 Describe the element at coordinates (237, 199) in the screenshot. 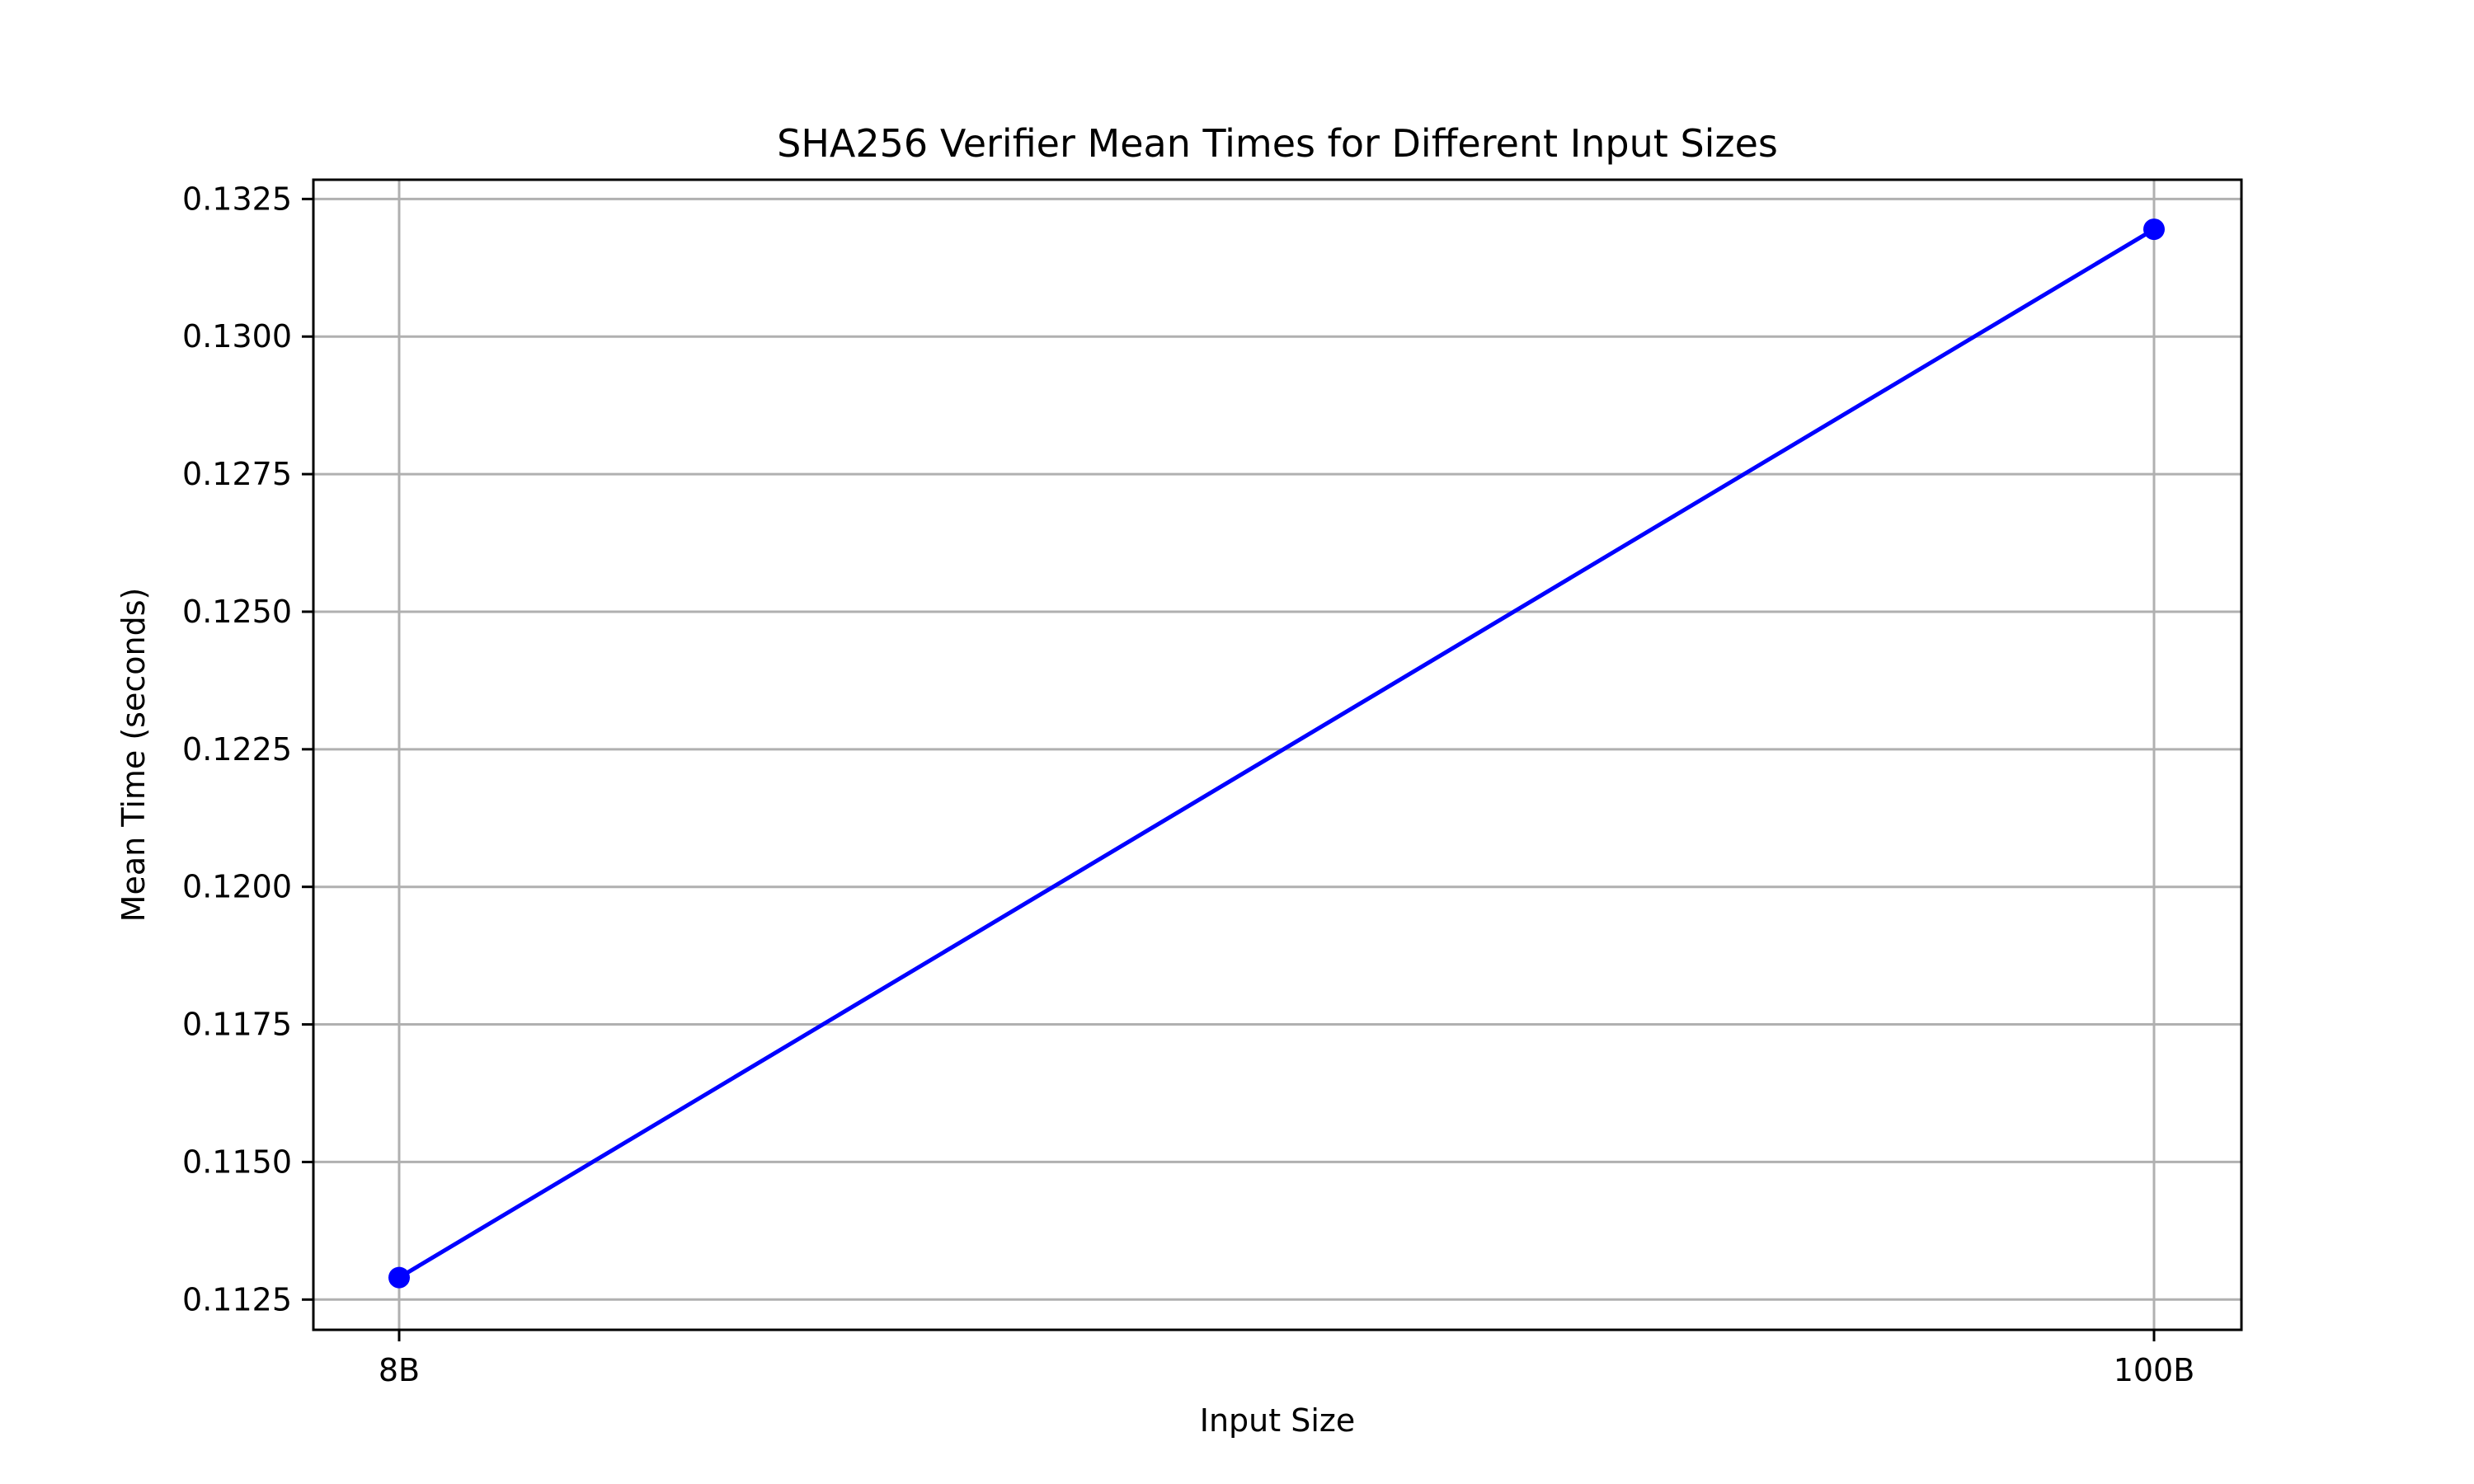

I see `y-tick-label: 0.1325` at that location.